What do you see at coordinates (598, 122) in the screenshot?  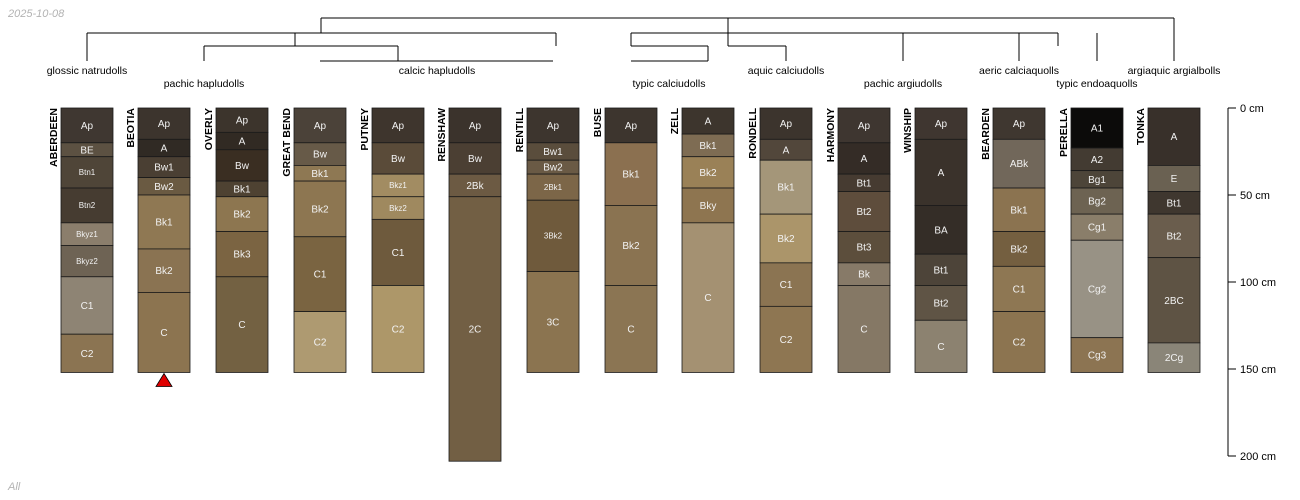 I see `profile-name: BUSE` at bounding box center [598, 122].